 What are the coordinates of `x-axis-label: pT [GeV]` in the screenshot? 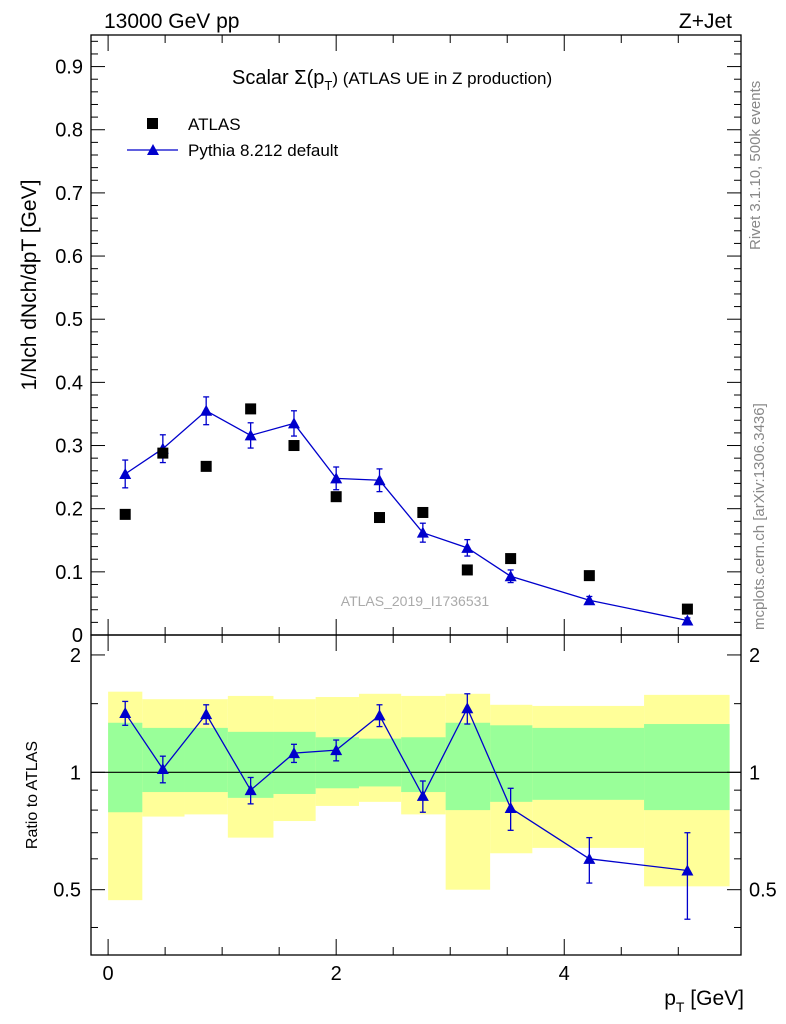 It's located at (704, 1001).